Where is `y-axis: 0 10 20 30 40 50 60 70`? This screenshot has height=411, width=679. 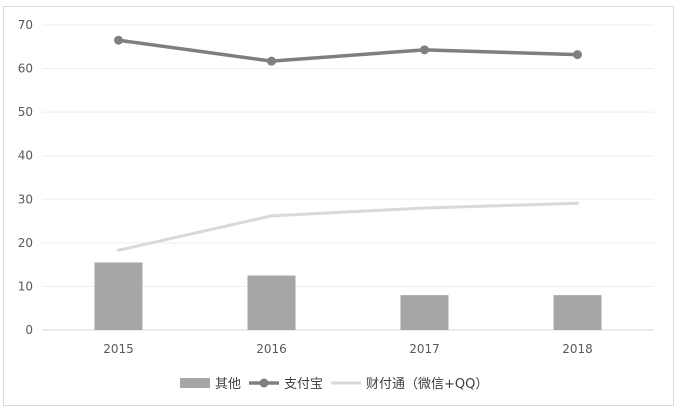
y-axis: 0 10 20 30 40 50 60 70 is located at coordinates (25, 177).